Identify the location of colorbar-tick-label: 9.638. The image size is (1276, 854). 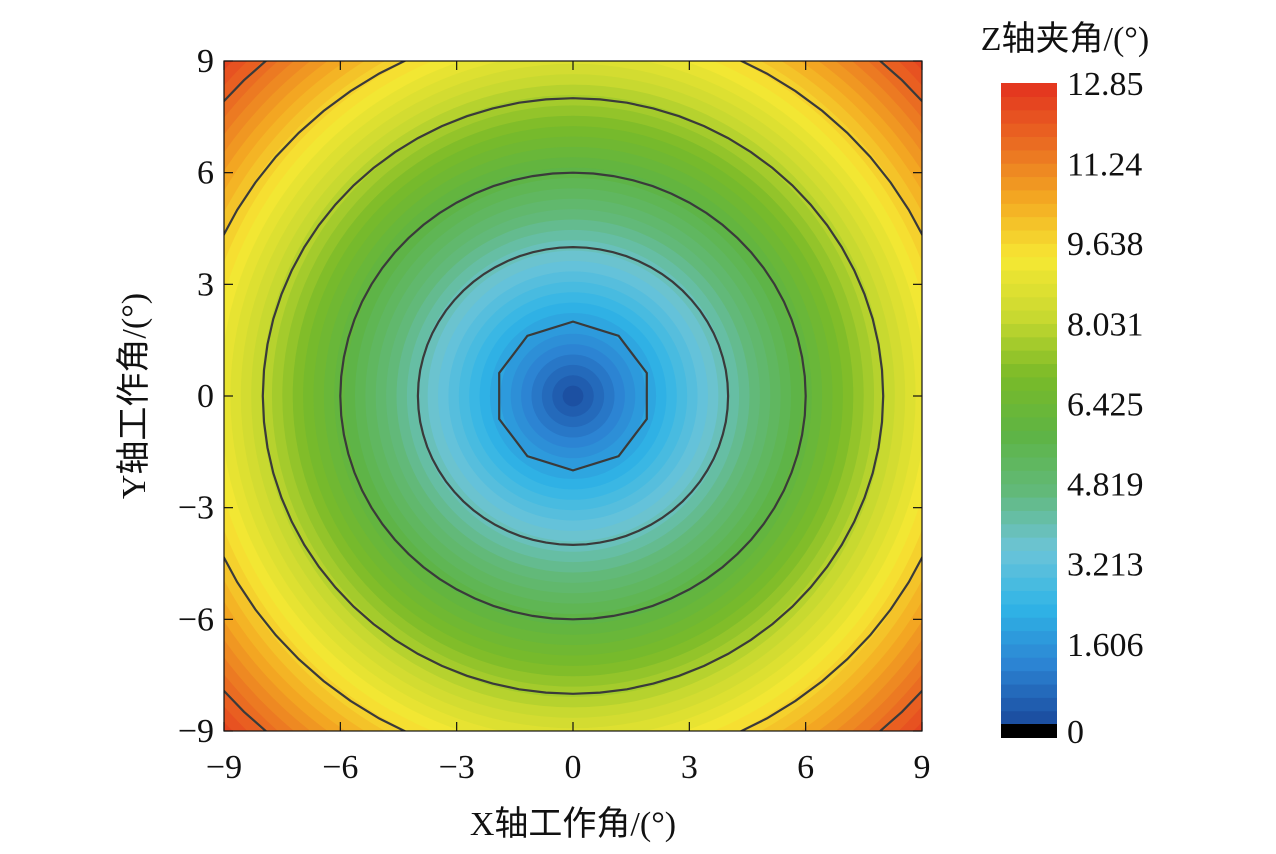
(1105, 244).